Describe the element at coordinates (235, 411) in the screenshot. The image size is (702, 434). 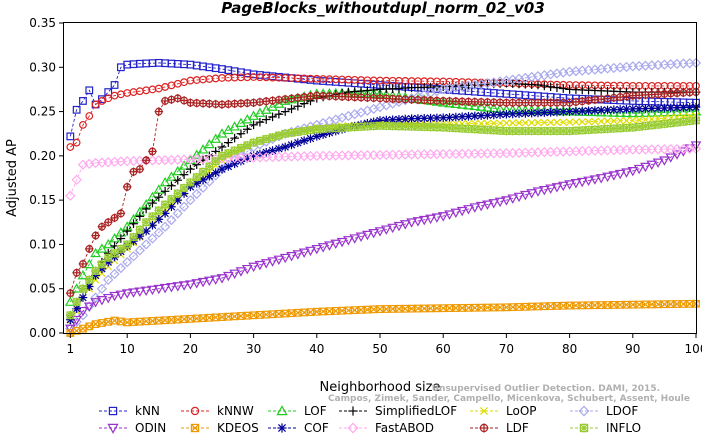
I see `legend-label: kNNW` at that location.